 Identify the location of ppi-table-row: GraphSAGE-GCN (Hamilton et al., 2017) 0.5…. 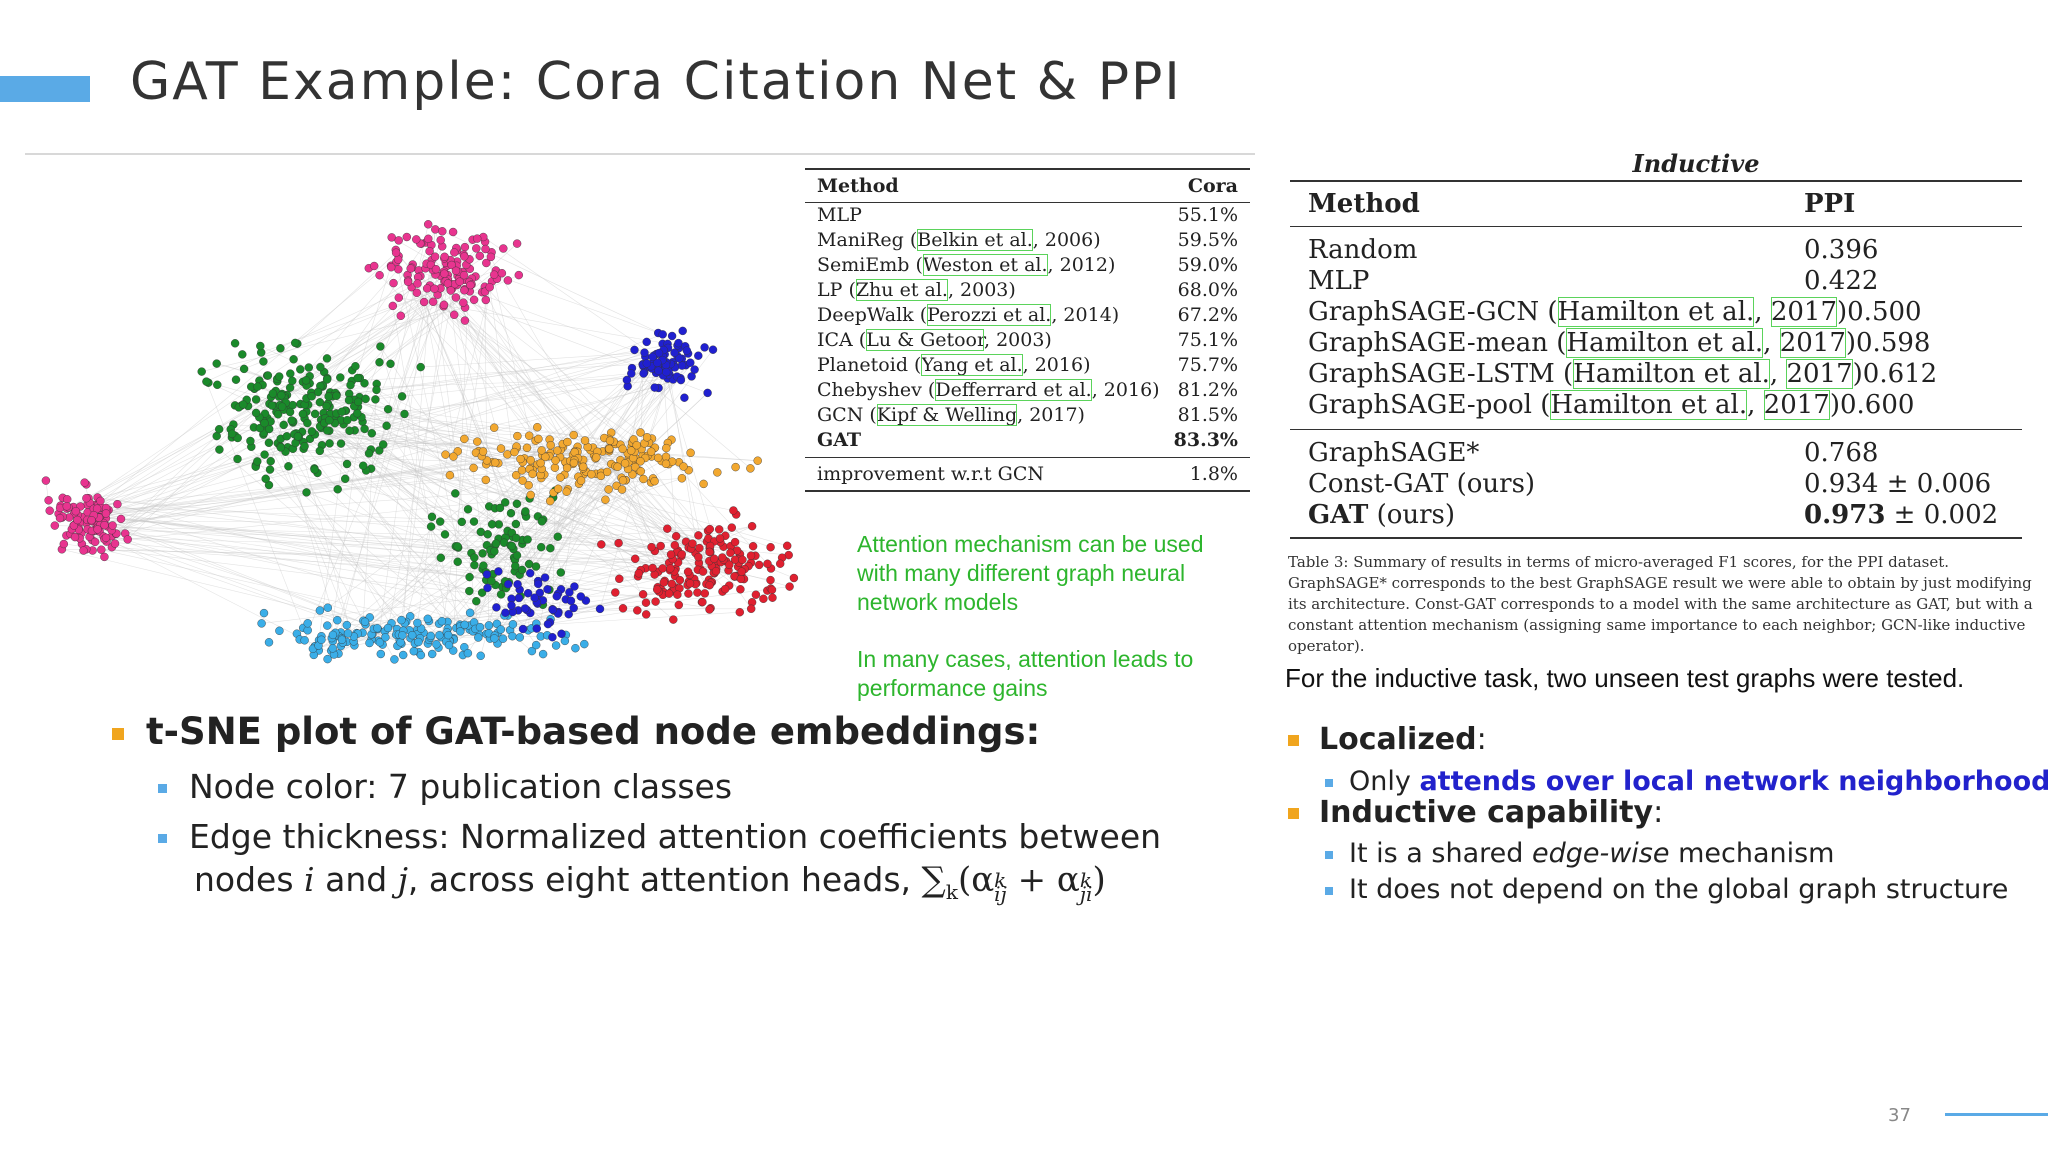
(1656, 312).